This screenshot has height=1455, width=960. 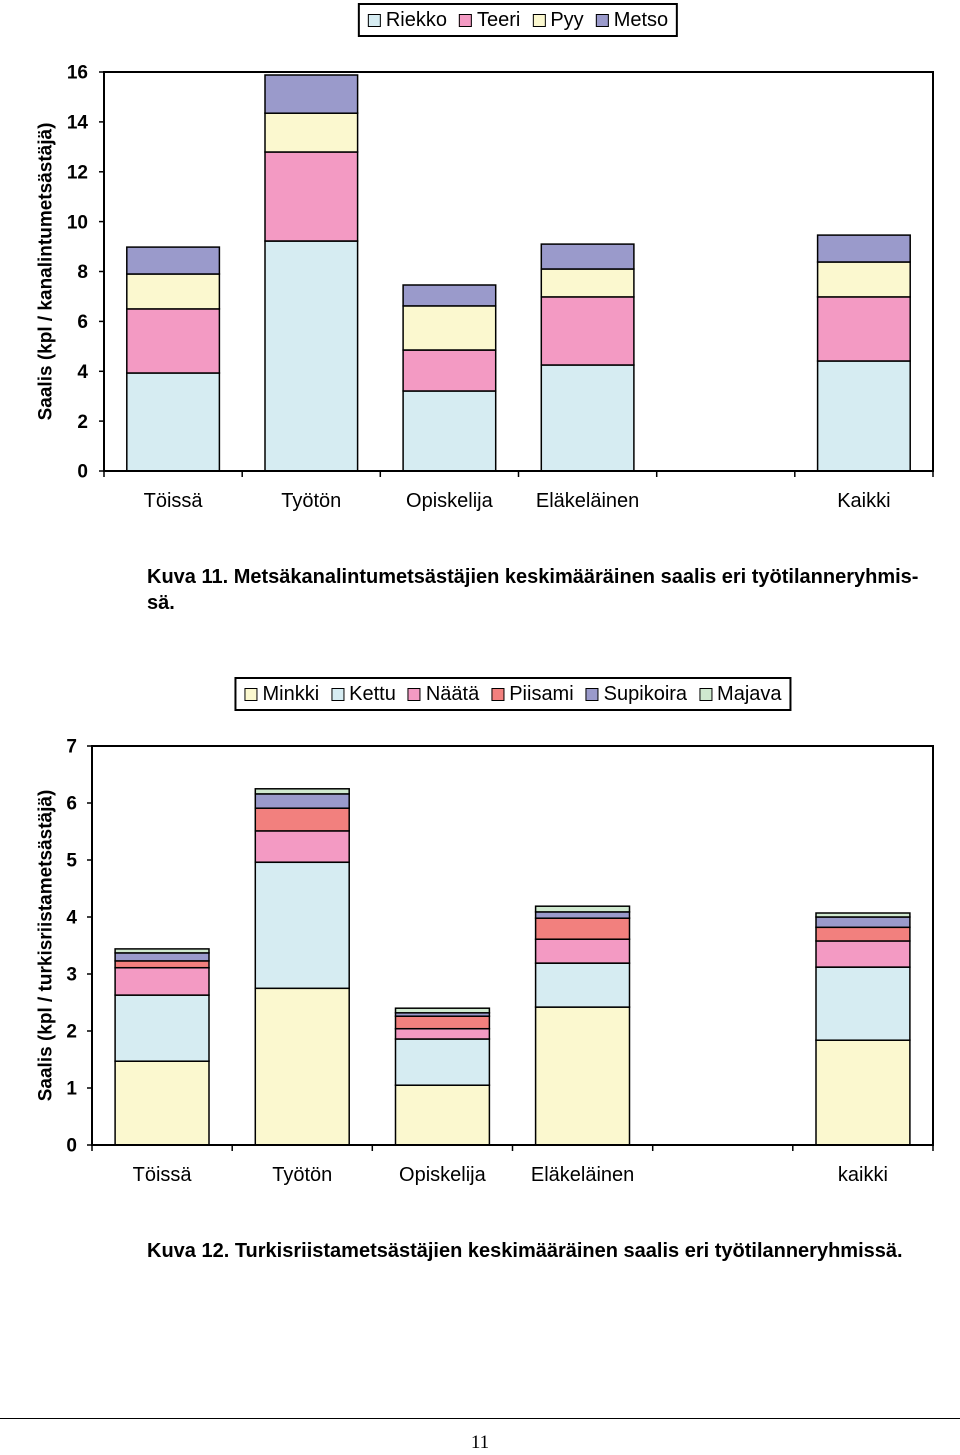 I want to click on chart2-bar-piisami-opiskelija, so click(x=442, y=1022).